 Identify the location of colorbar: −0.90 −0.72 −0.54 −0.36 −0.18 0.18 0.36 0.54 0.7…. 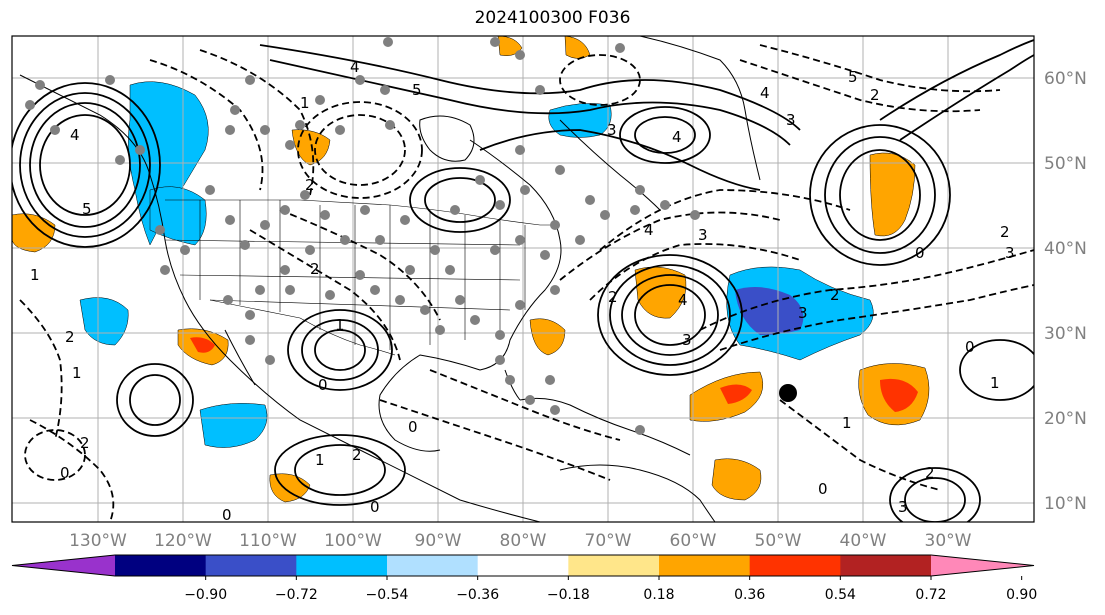
(524, 578).